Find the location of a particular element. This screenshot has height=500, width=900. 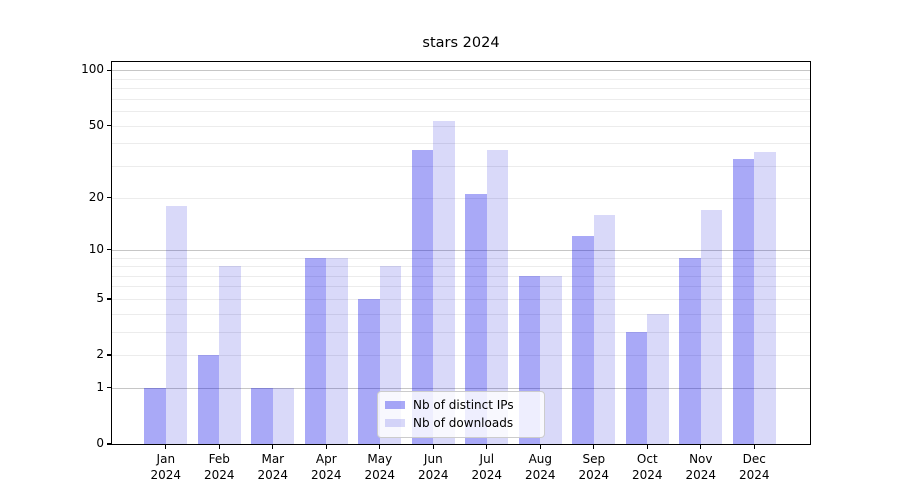

legend-label-distinct-ips: Nb of distinct IPs is located at coordinates (463, 405).